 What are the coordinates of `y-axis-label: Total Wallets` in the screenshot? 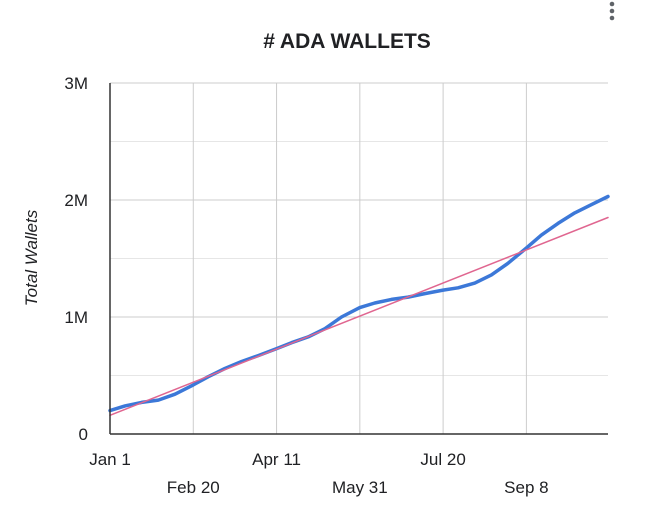 It's located at (31, 257).